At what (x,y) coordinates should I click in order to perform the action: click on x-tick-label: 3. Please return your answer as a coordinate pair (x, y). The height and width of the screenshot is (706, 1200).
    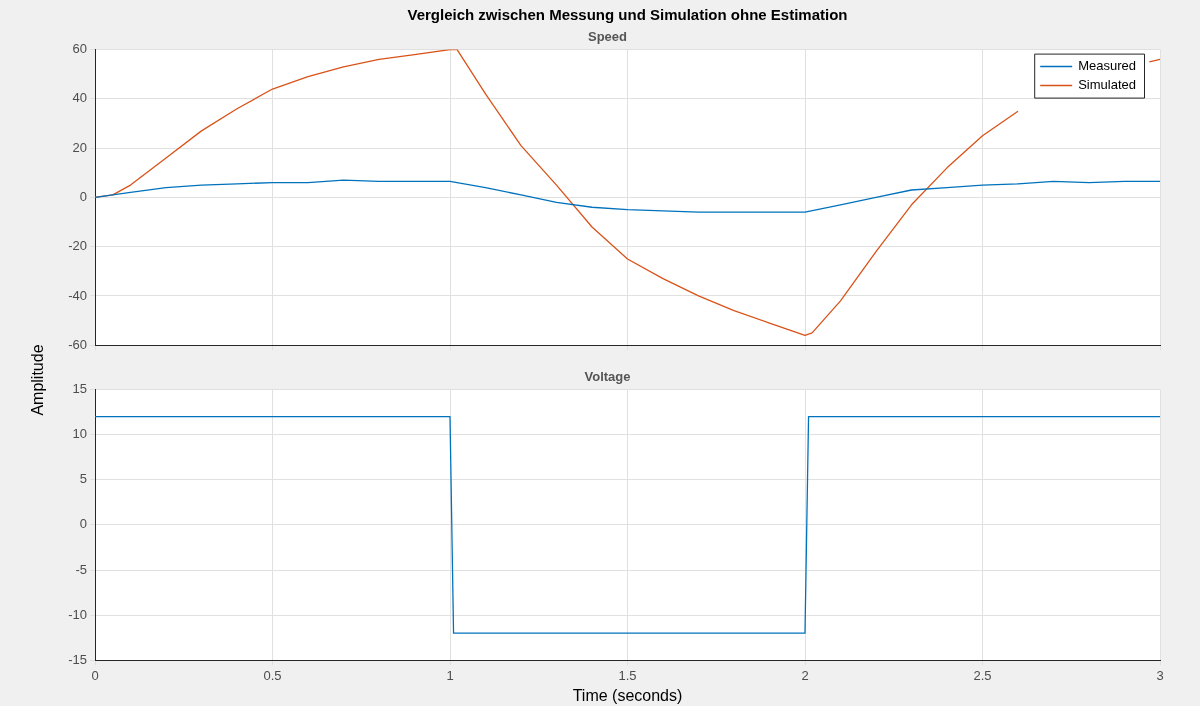
    Looking at the image, I should click on (1160, 675).